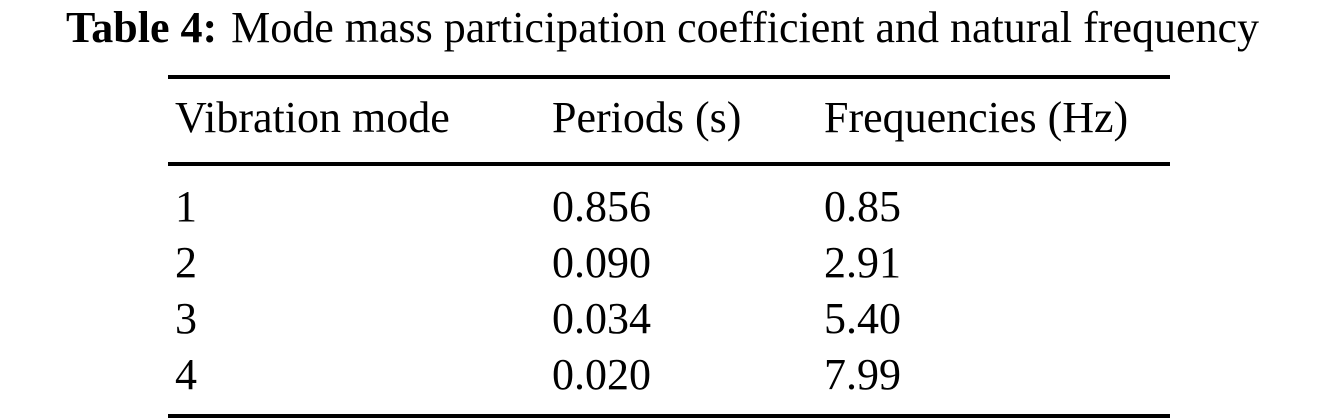  What do you see at coordinates (601, 206) in the screenshot?
I see `cell-period: 0.856` at bounding box center [601, 206].